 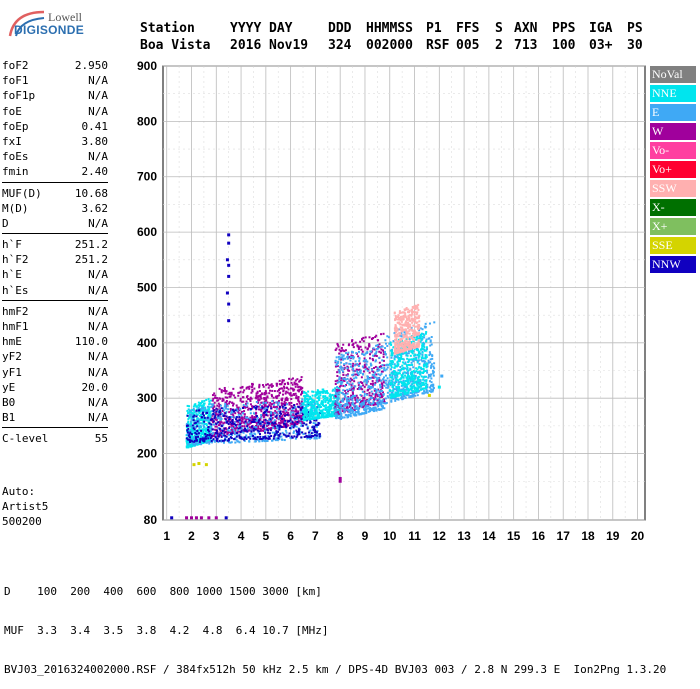 What do you see at coordinates (55, 234) in the screenshot?
I see `param-separator` at bounding box center [55, 234].